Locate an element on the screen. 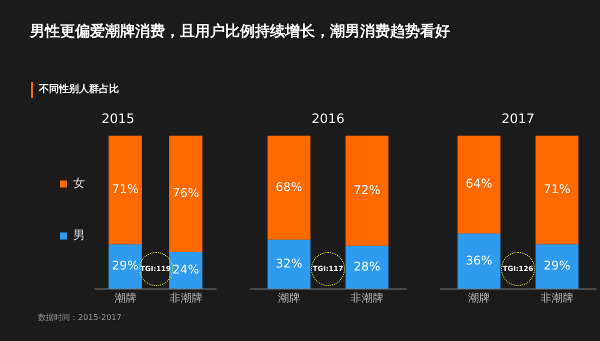 The image size is (600, 341). legend-label: 女 is located at coordinates (79, 183).